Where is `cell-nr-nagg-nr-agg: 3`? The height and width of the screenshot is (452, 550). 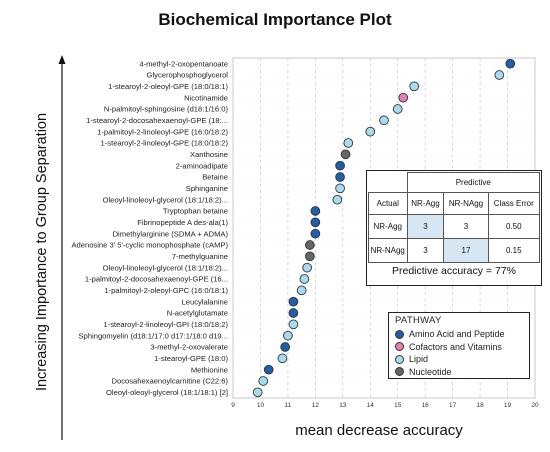
cell-nr-nagg-nr-agg: 3 is located at coordinates (425, 250).